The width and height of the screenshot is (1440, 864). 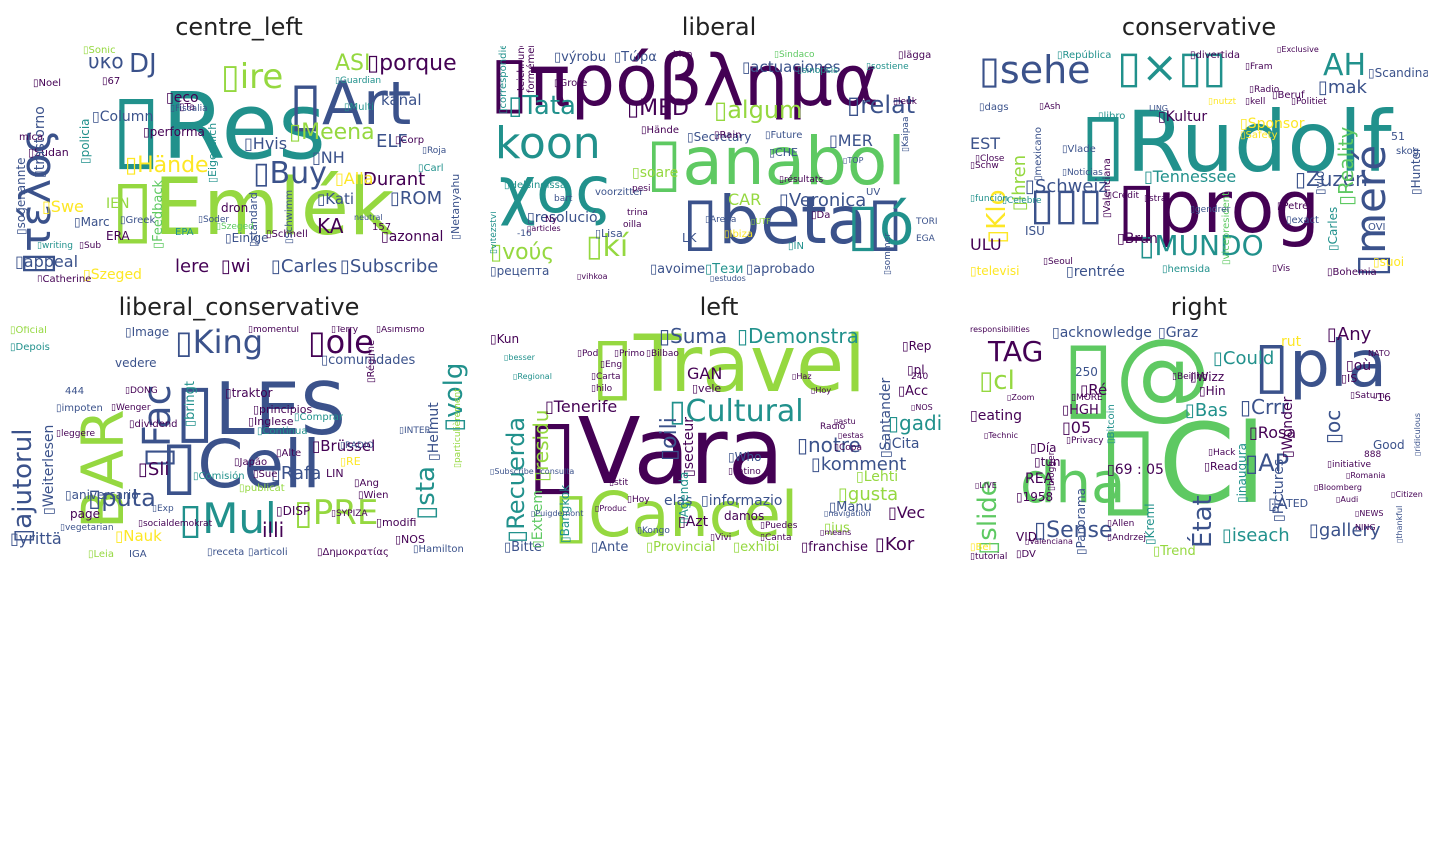 I want to click on cloud-word: TAG, so click(x=1016, y=351).